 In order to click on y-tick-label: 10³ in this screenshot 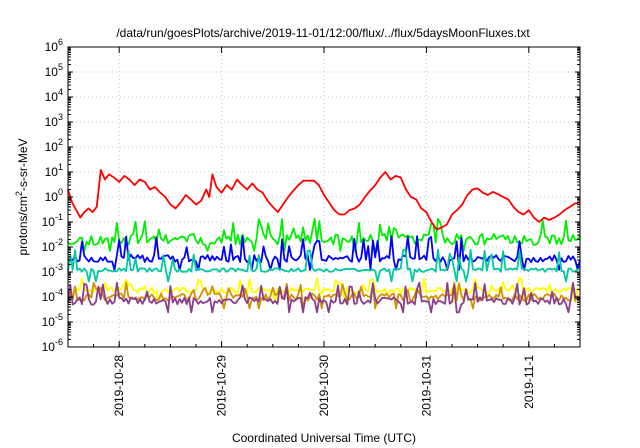, I will do `click(54, 120)`.